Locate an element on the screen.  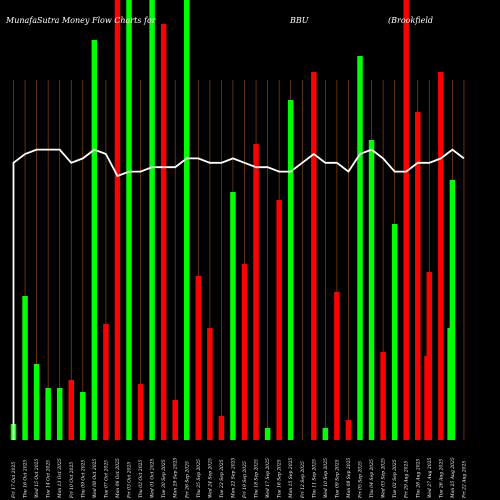
x-tick-label: Fri 10 Oct 2025 is located at coordinates (72, 480).